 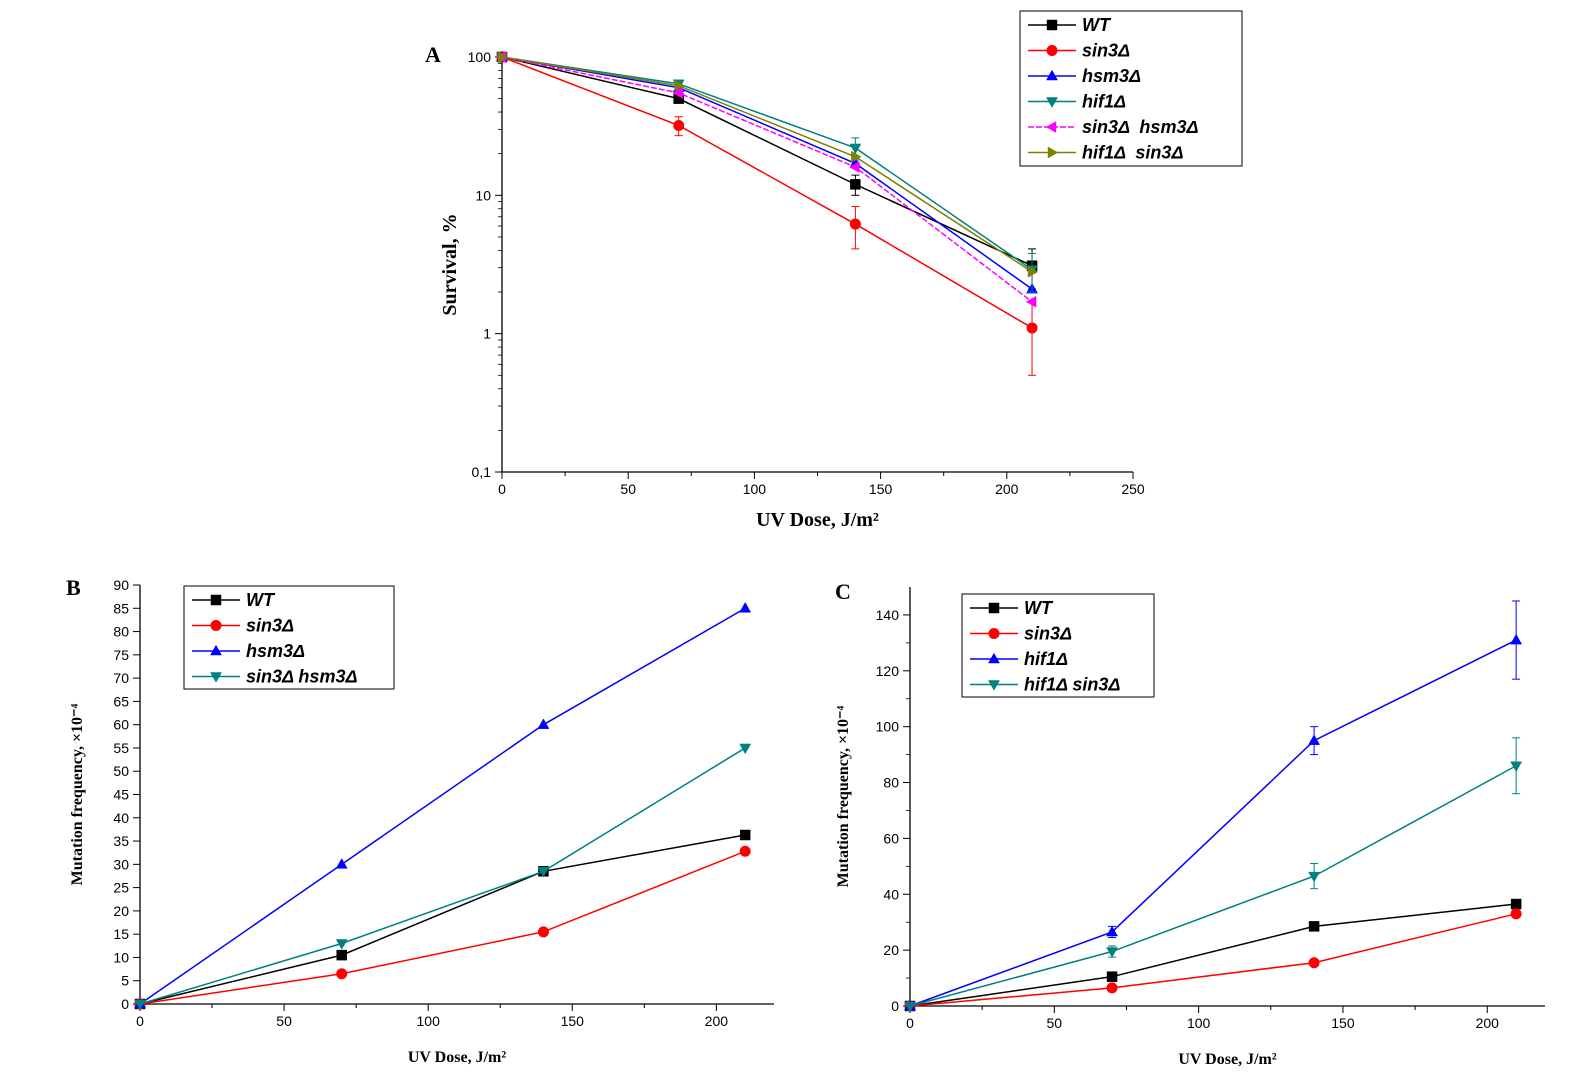 I want to click on y-axis-label: Survival, %, so click(x=450, y=264).